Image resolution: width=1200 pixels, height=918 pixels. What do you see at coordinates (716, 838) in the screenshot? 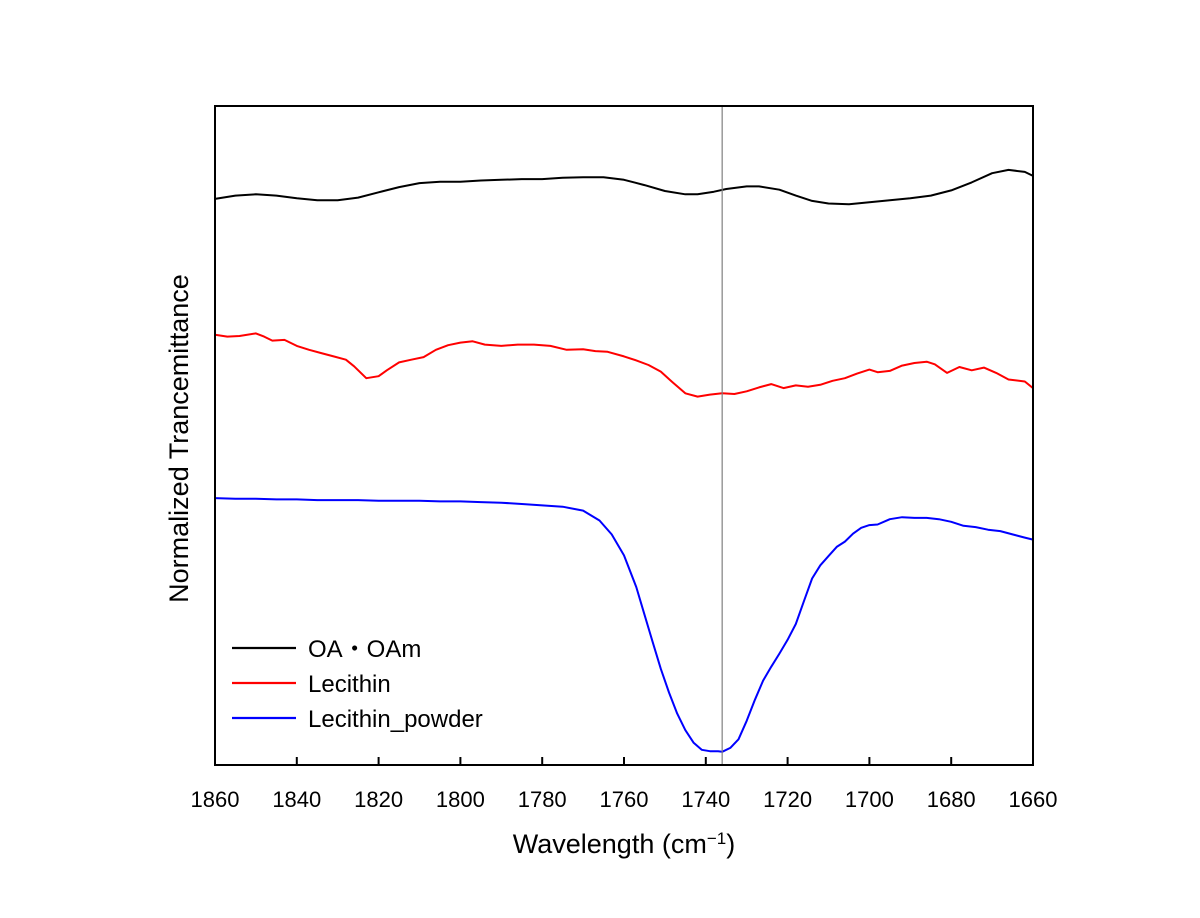
I see `x-axis-label-unit-sup: −1` at bounding box center [716, 838].